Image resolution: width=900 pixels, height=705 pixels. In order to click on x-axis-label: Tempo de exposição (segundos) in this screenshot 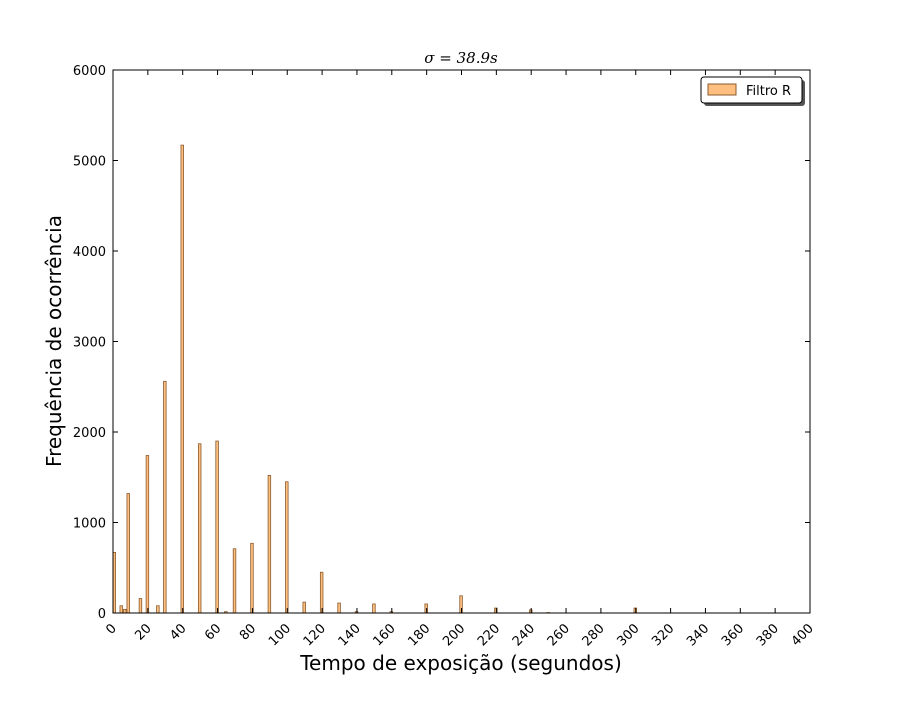, I will do `click(460, 663)`.